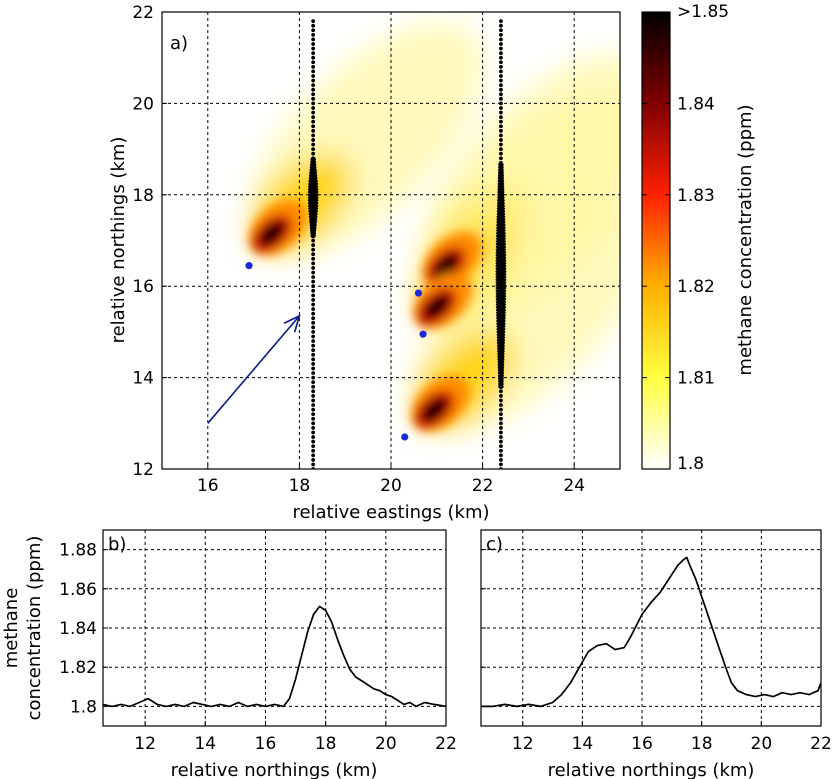  Describe the element at coordinates (143, 379) in the screenshot. I see `y-tick-label: 14` at that location.